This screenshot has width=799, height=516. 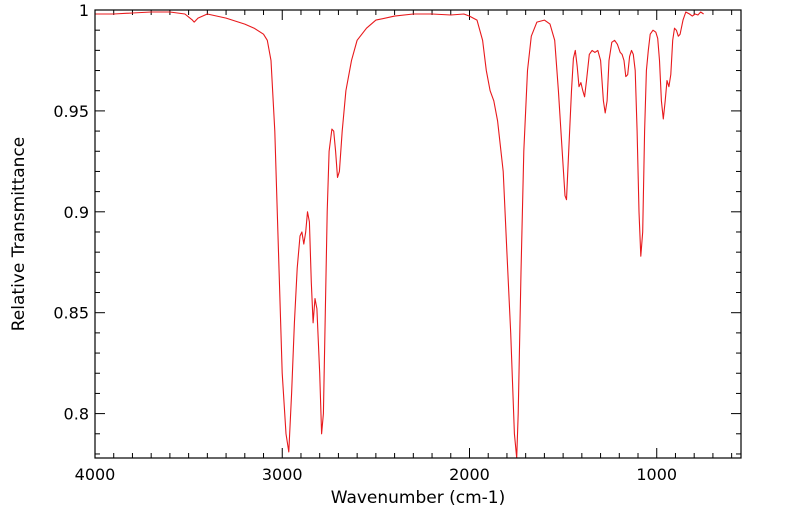 What do you see at coordinates (84, 10) in the screenshot?
I see `y-tick-label: 1` at bounding box center [84, 10].